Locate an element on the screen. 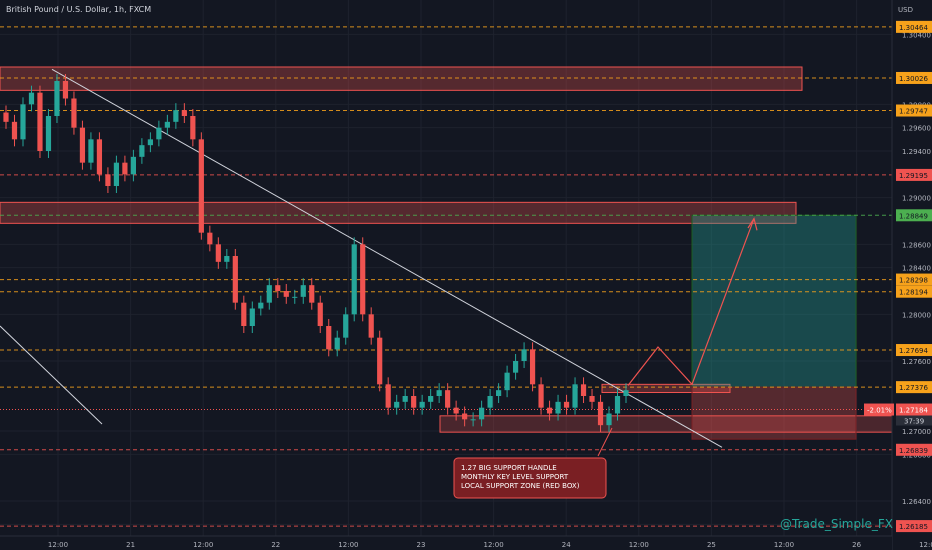  price-tick-label: 1.27600 is located at coordinates (916, 362).